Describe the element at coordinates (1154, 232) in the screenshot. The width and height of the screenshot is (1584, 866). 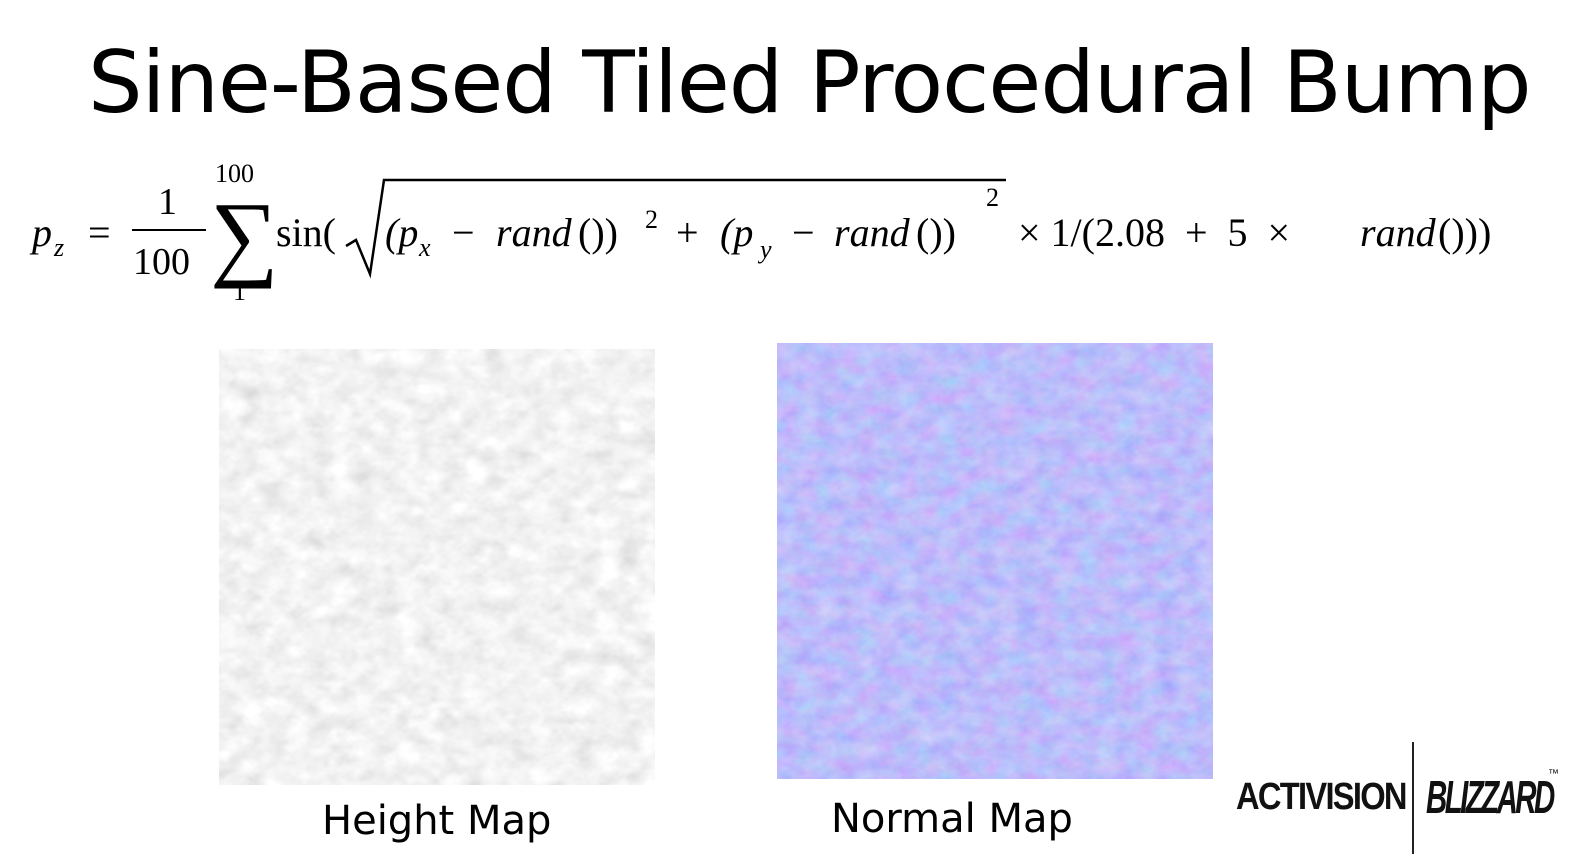
I see `formula-tail-1: × 1/(2.08 + 5 ×` at that location.